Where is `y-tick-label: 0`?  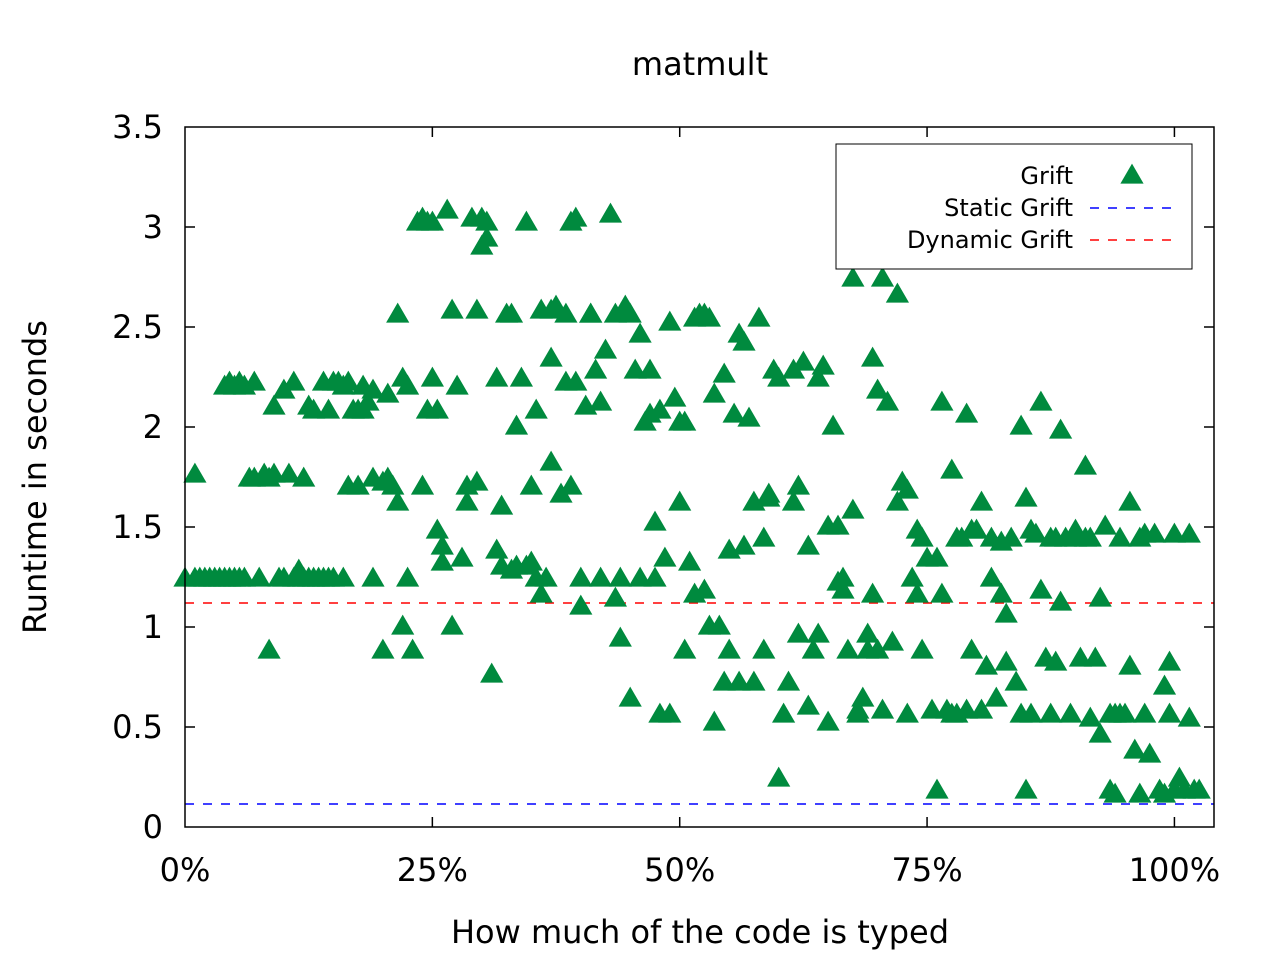 y-tick-label: 0 is located at coordinates (153, 827).